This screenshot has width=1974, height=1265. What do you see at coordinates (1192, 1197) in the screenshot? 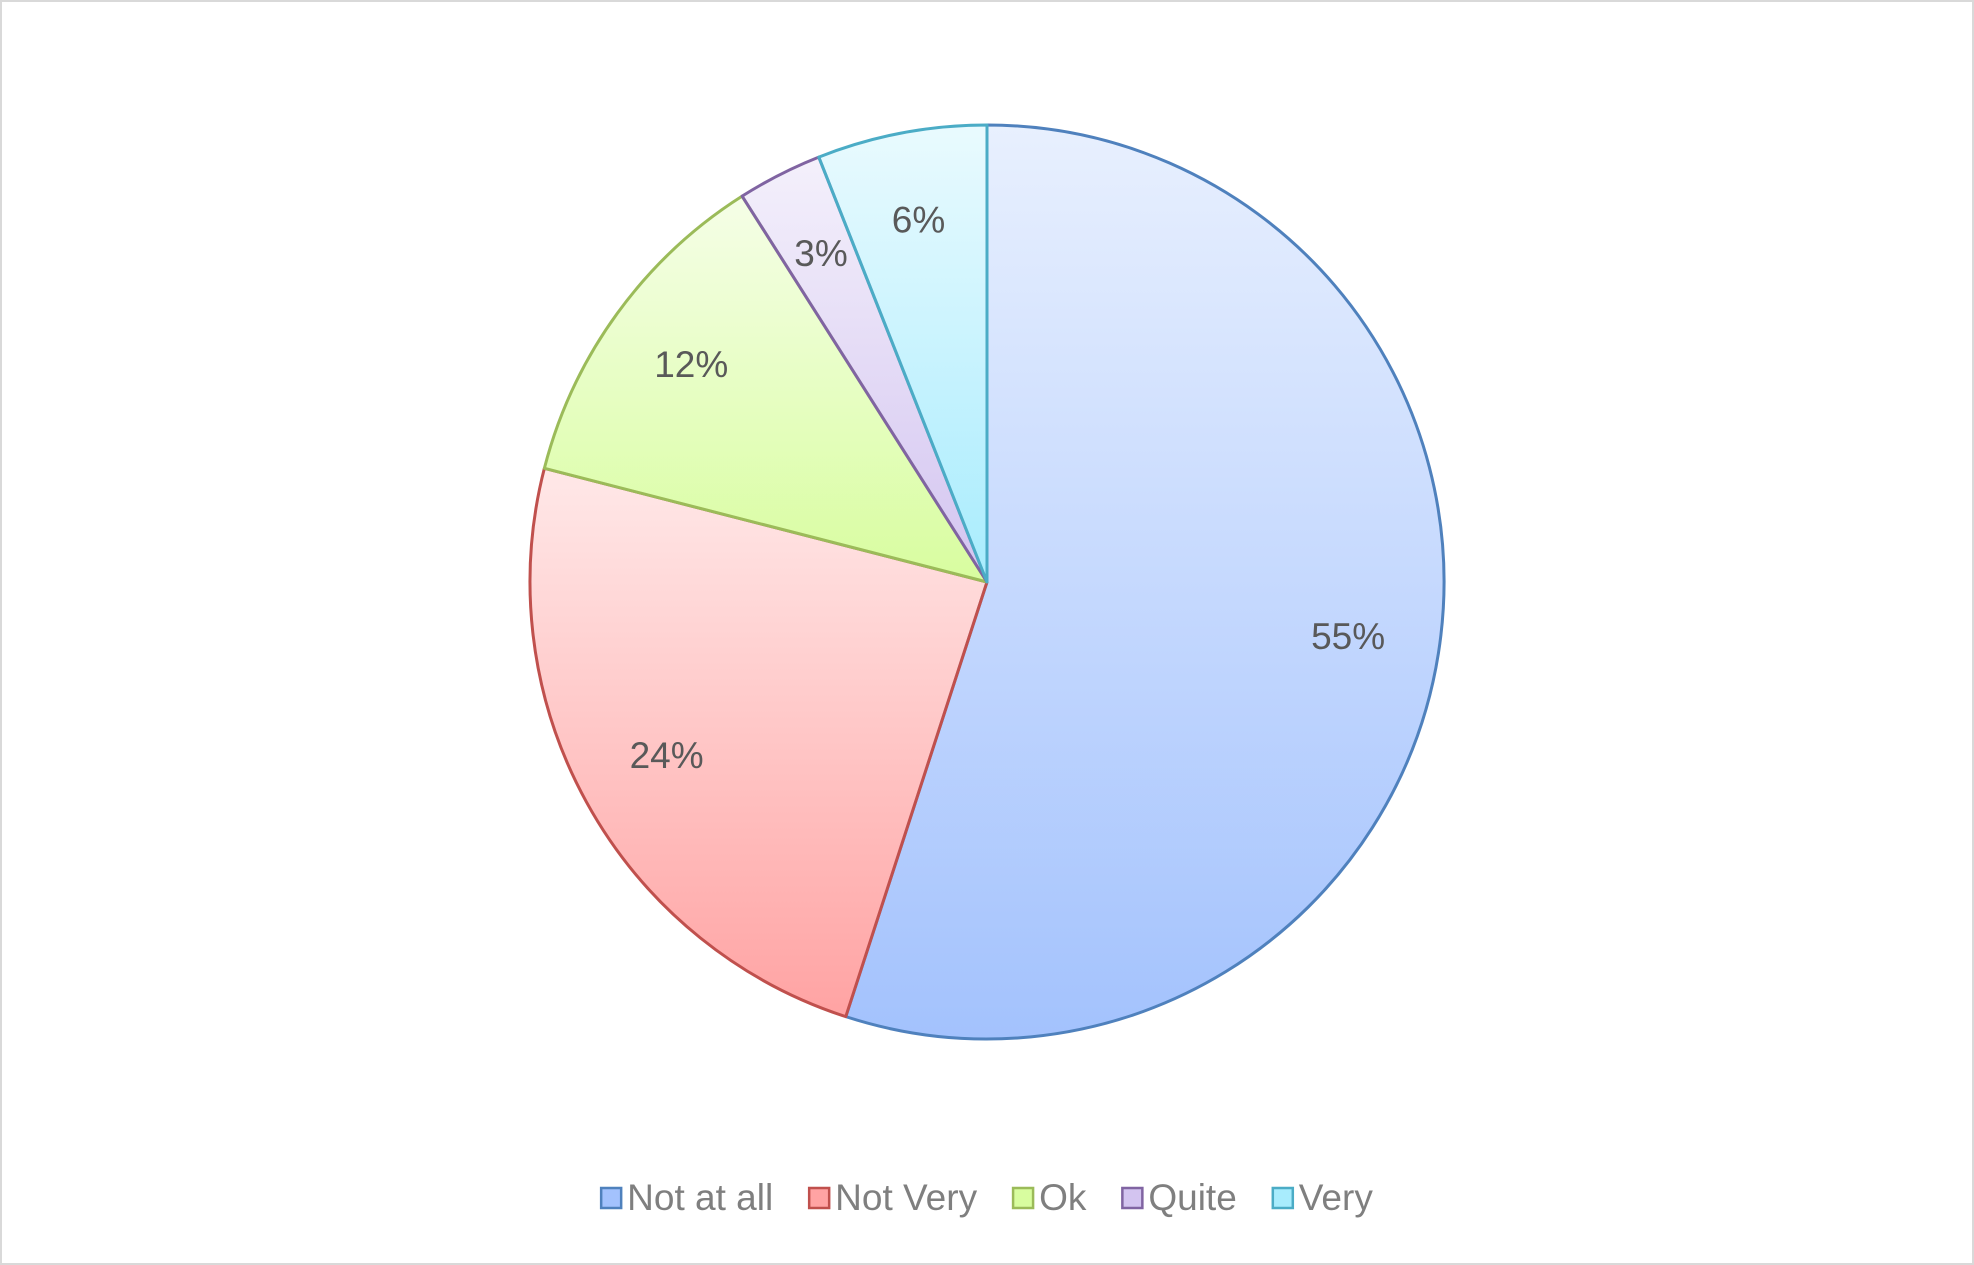
I see `legend-label: Quite` at bounding box center [1192, 1197].